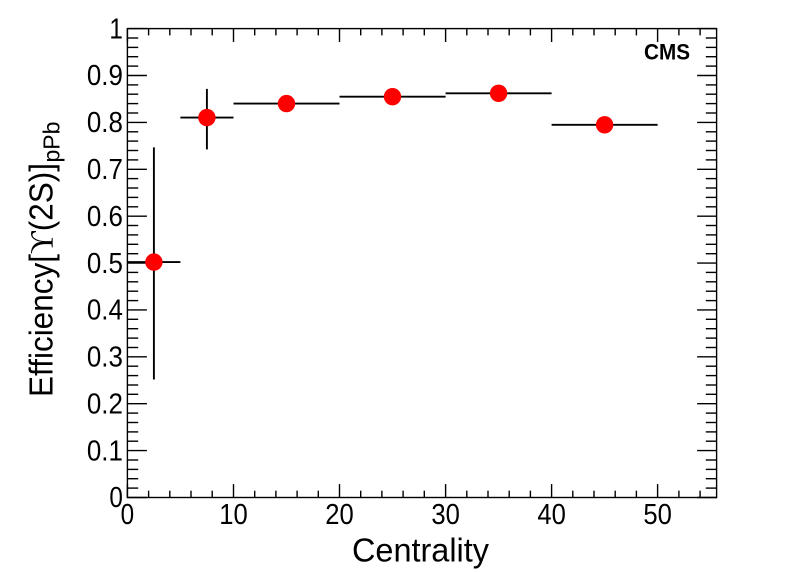 This screenshot has height=572, width=796. I want to click on svg-text: 20, so click(339, 515).